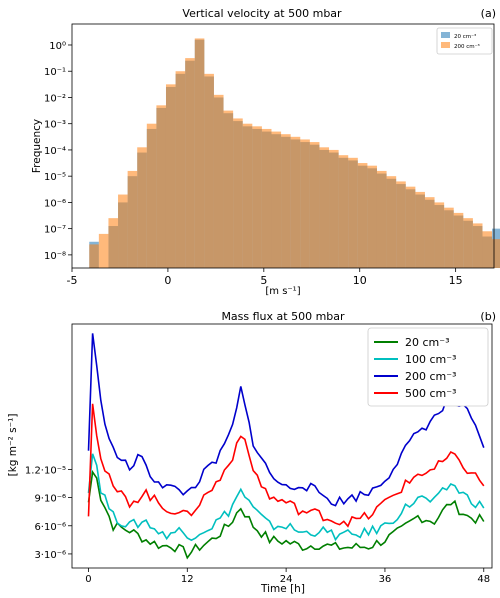  What do you see at coordinates (57, 46) in the screenshot?
I see `y-tick-label: 10⁰` at bounding box center [57, 46].